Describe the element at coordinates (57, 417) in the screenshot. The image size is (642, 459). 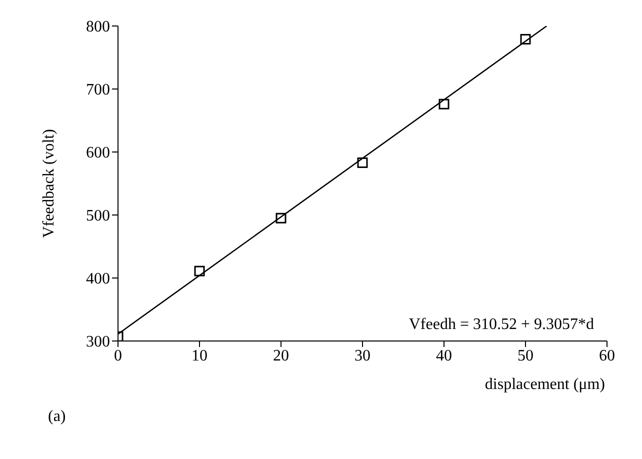
I see `text: (a)` at that location.